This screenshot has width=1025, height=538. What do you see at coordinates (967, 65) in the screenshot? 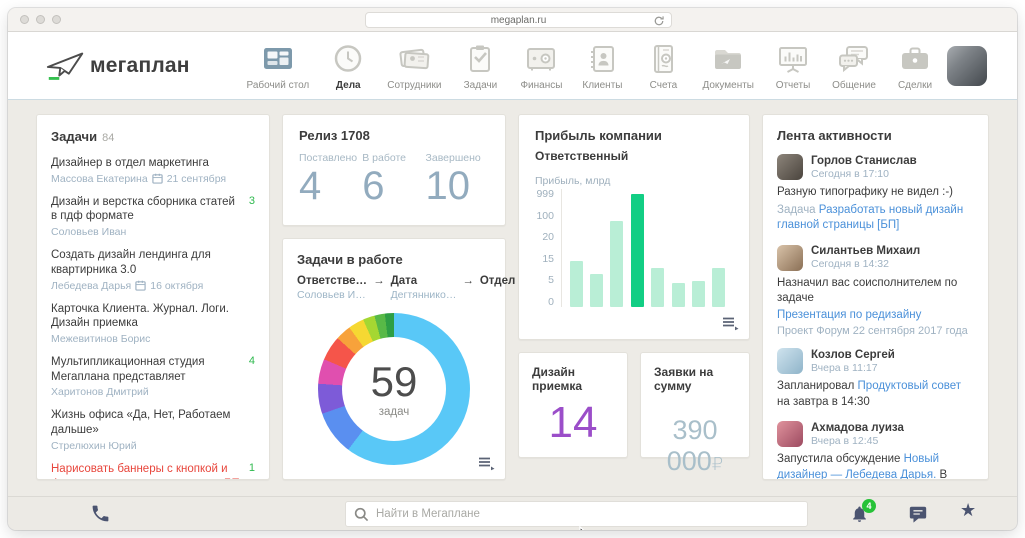
I see `user-avatar` at bounding box center [967, 65].